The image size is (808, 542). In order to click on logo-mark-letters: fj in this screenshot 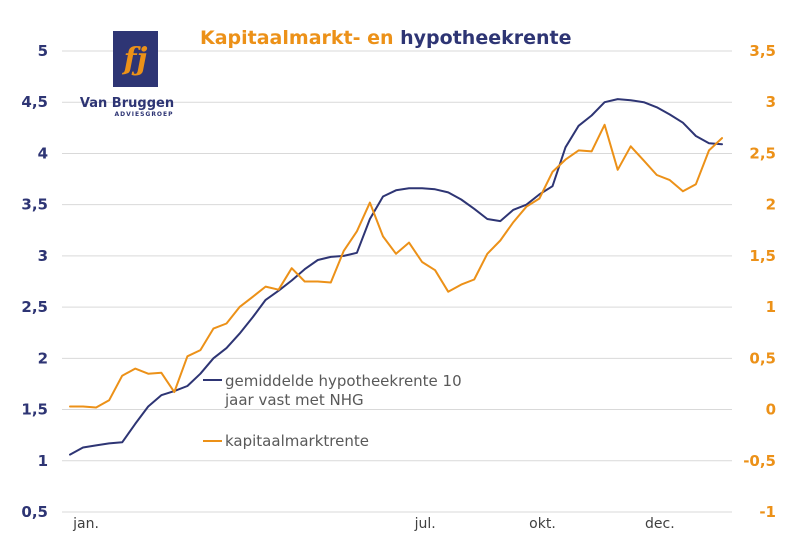, I will do `click(135, 59)`.